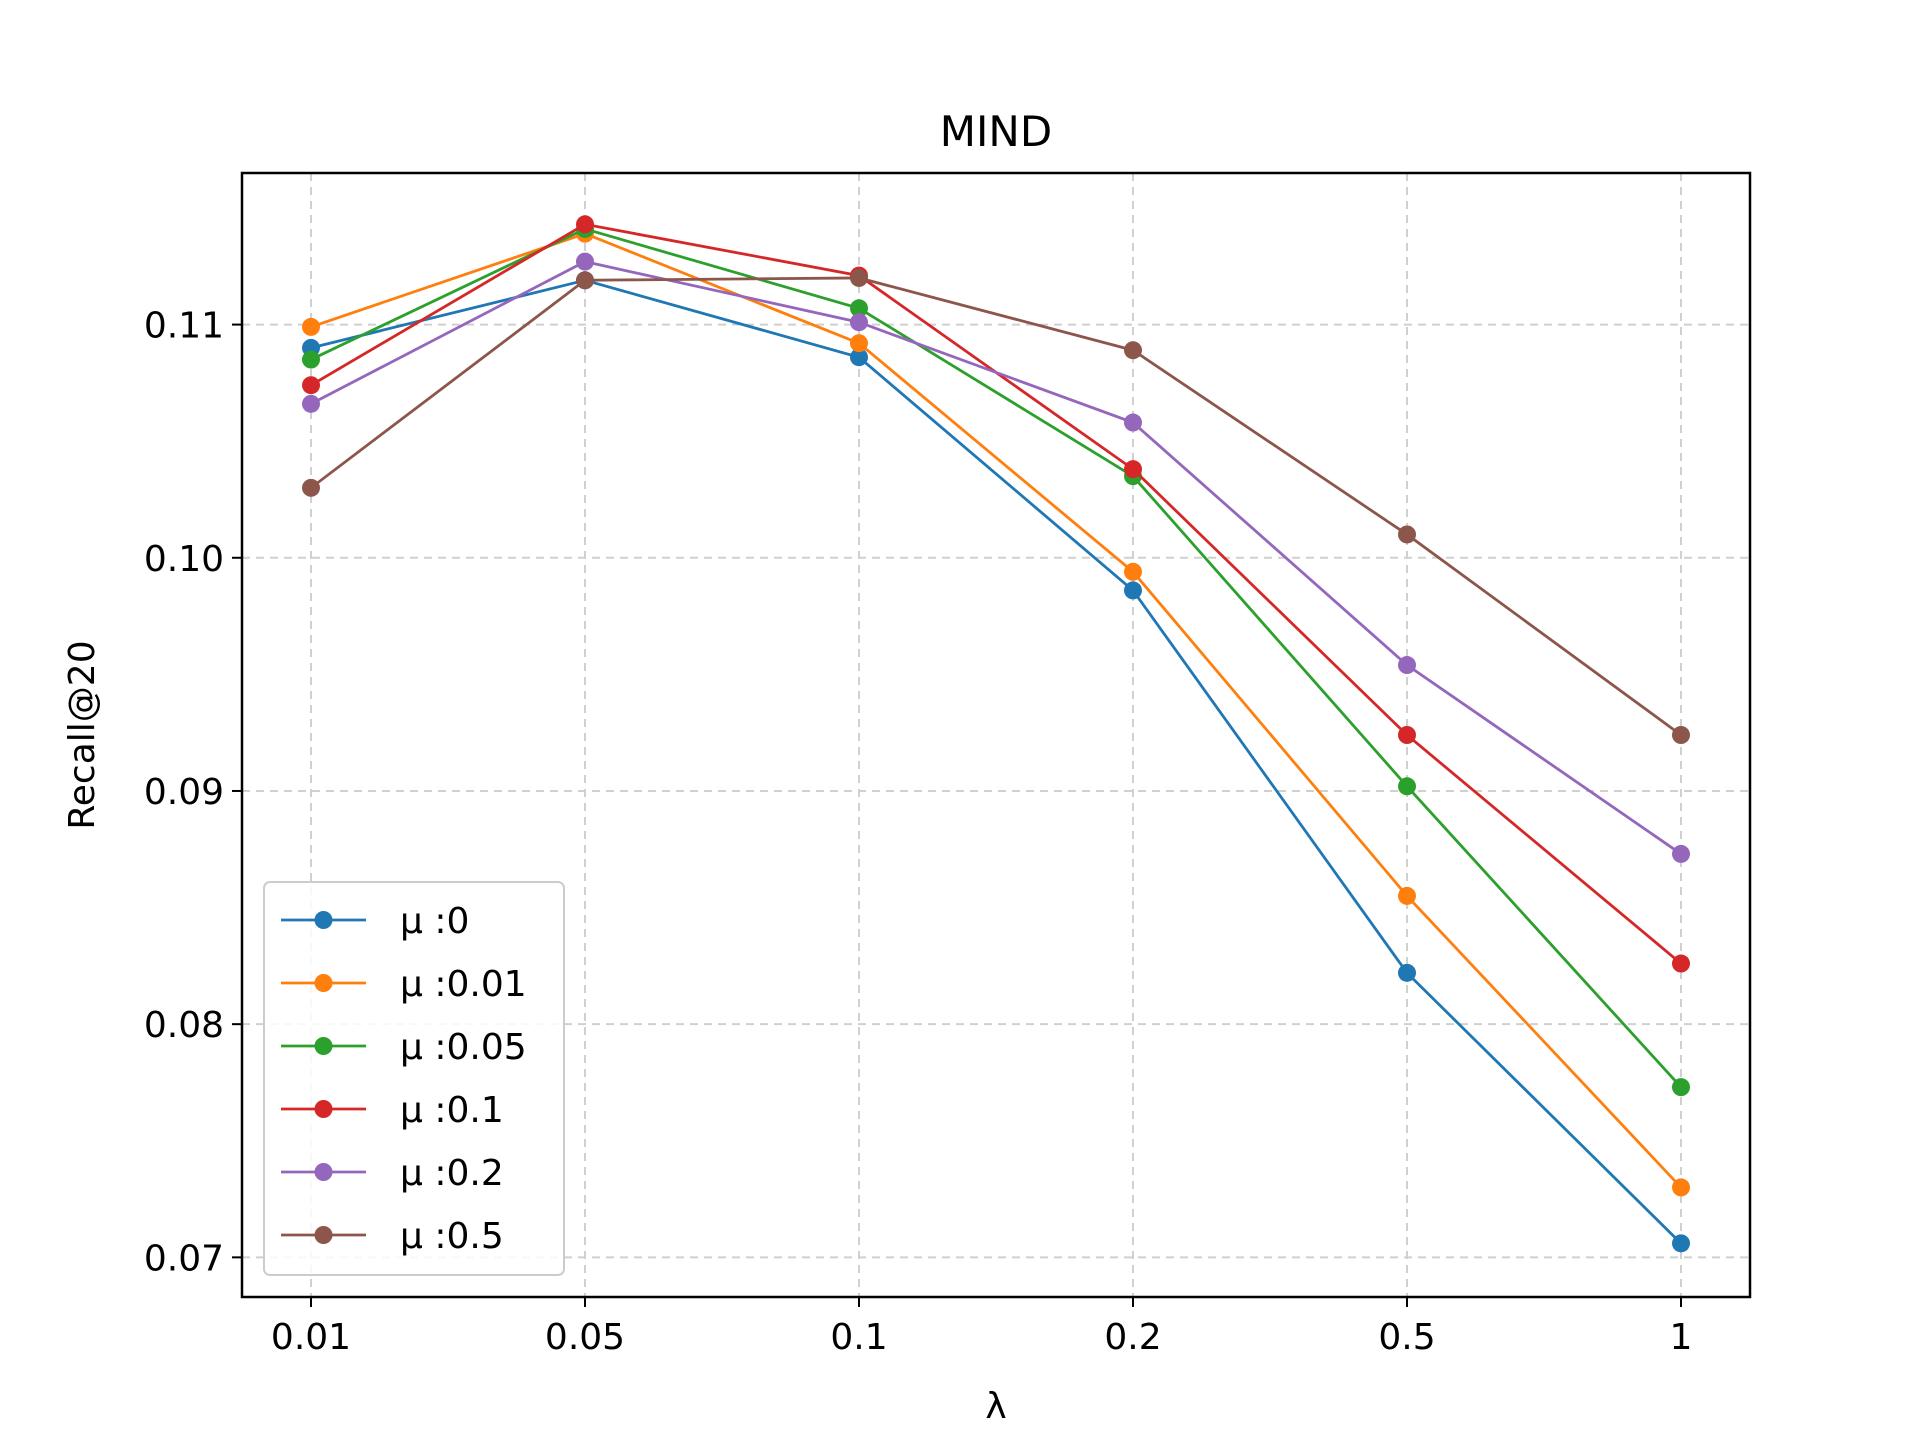 The height and width of the screenshot is (1440, 1920). Describe the element at coordinates (392, 1236) in the screenshot. I see `legend-item: μ :0.5` at that location.